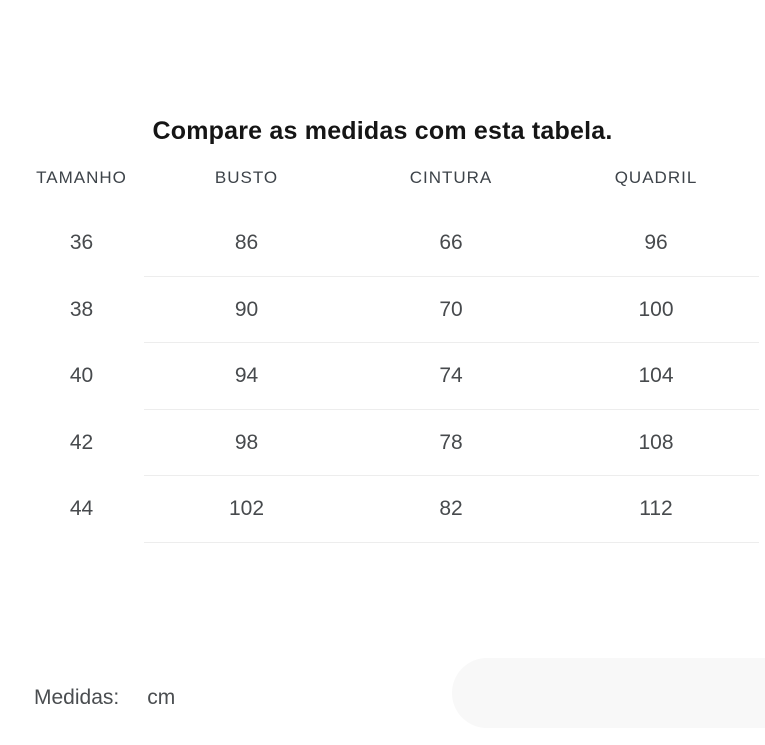 The height and width of the screenshot is (745, 765). What do you see at coordinates (382, 443) in the screenshot?
I see `table-row: 42 98 78 108` at bounding box center [382, 443].